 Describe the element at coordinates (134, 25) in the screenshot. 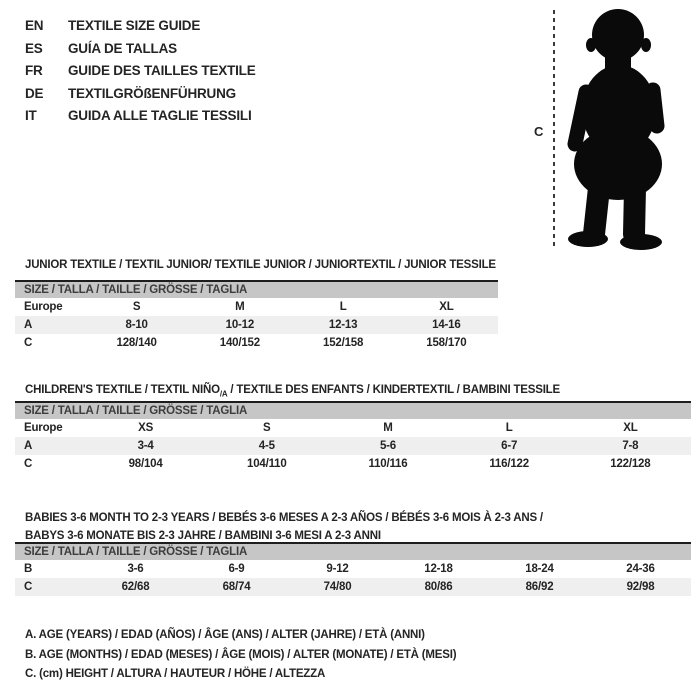

I see `guide-title-en: TEXTILE SIZE GUIDE` at that location.